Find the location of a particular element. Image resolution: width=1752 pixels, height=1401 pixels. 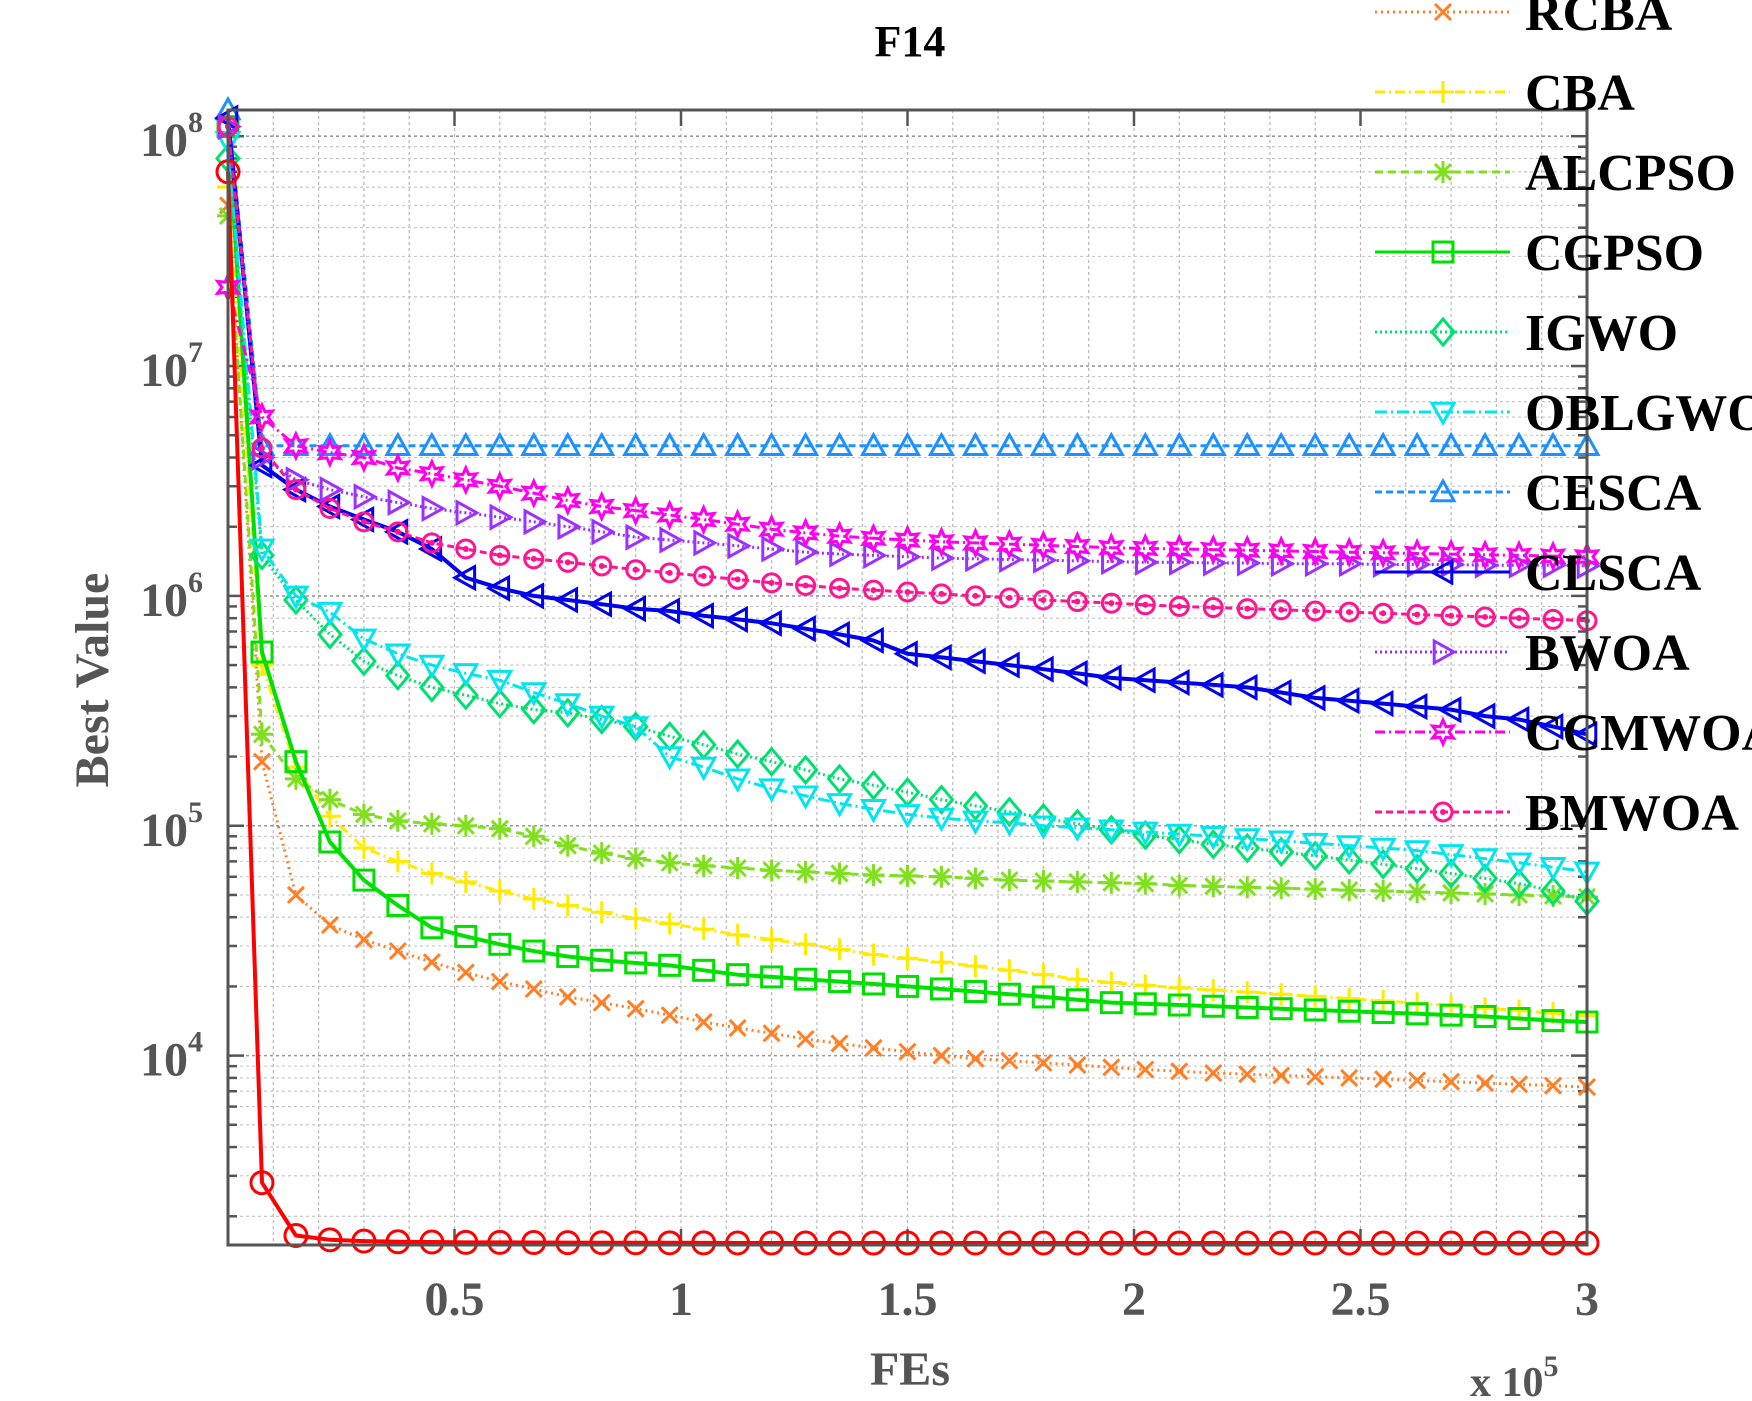

x-tick-label: 0.5 is located at coordinates (455, 1299).